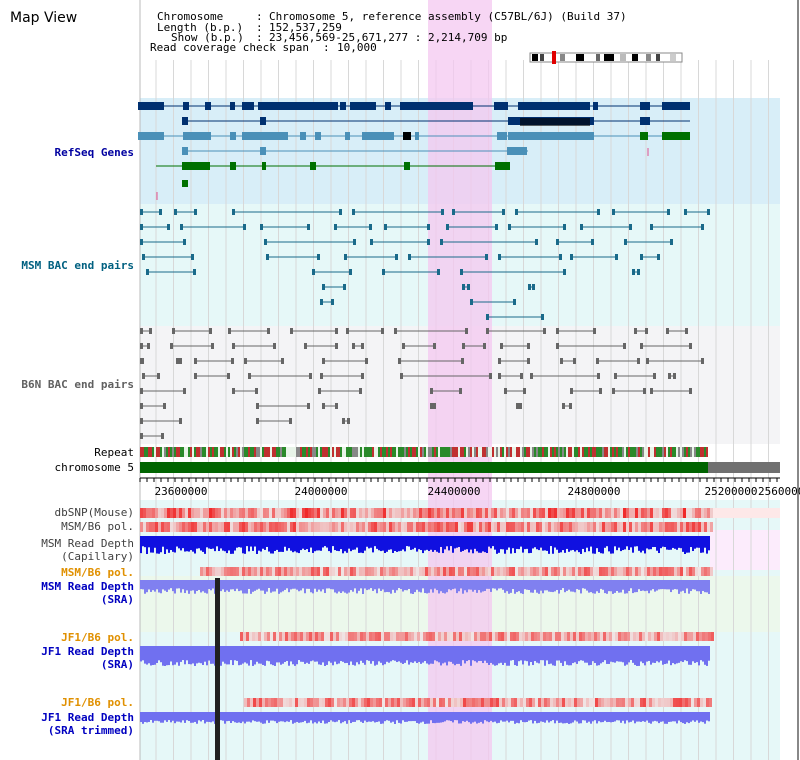  Describe the element at coordinates (94, 152) in the screenshot. I see `refseq-genes-label: RefSeq Genes` at that location.